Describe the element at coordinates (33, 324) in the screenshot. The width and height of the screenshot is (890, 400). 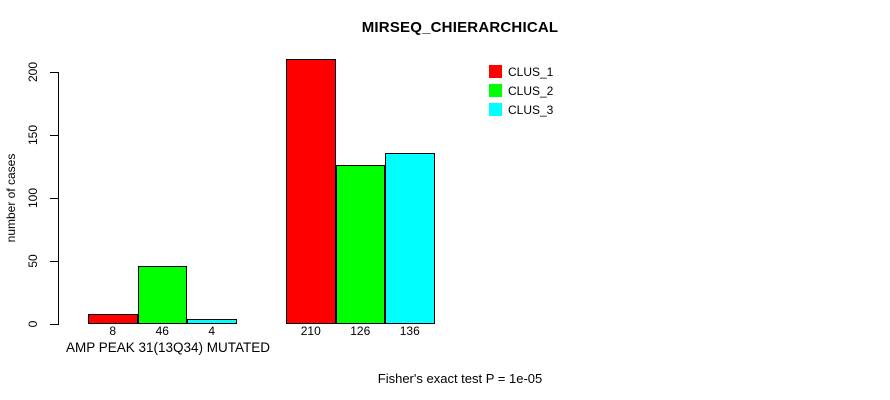
I see `y-tick-label: 0` at that location.